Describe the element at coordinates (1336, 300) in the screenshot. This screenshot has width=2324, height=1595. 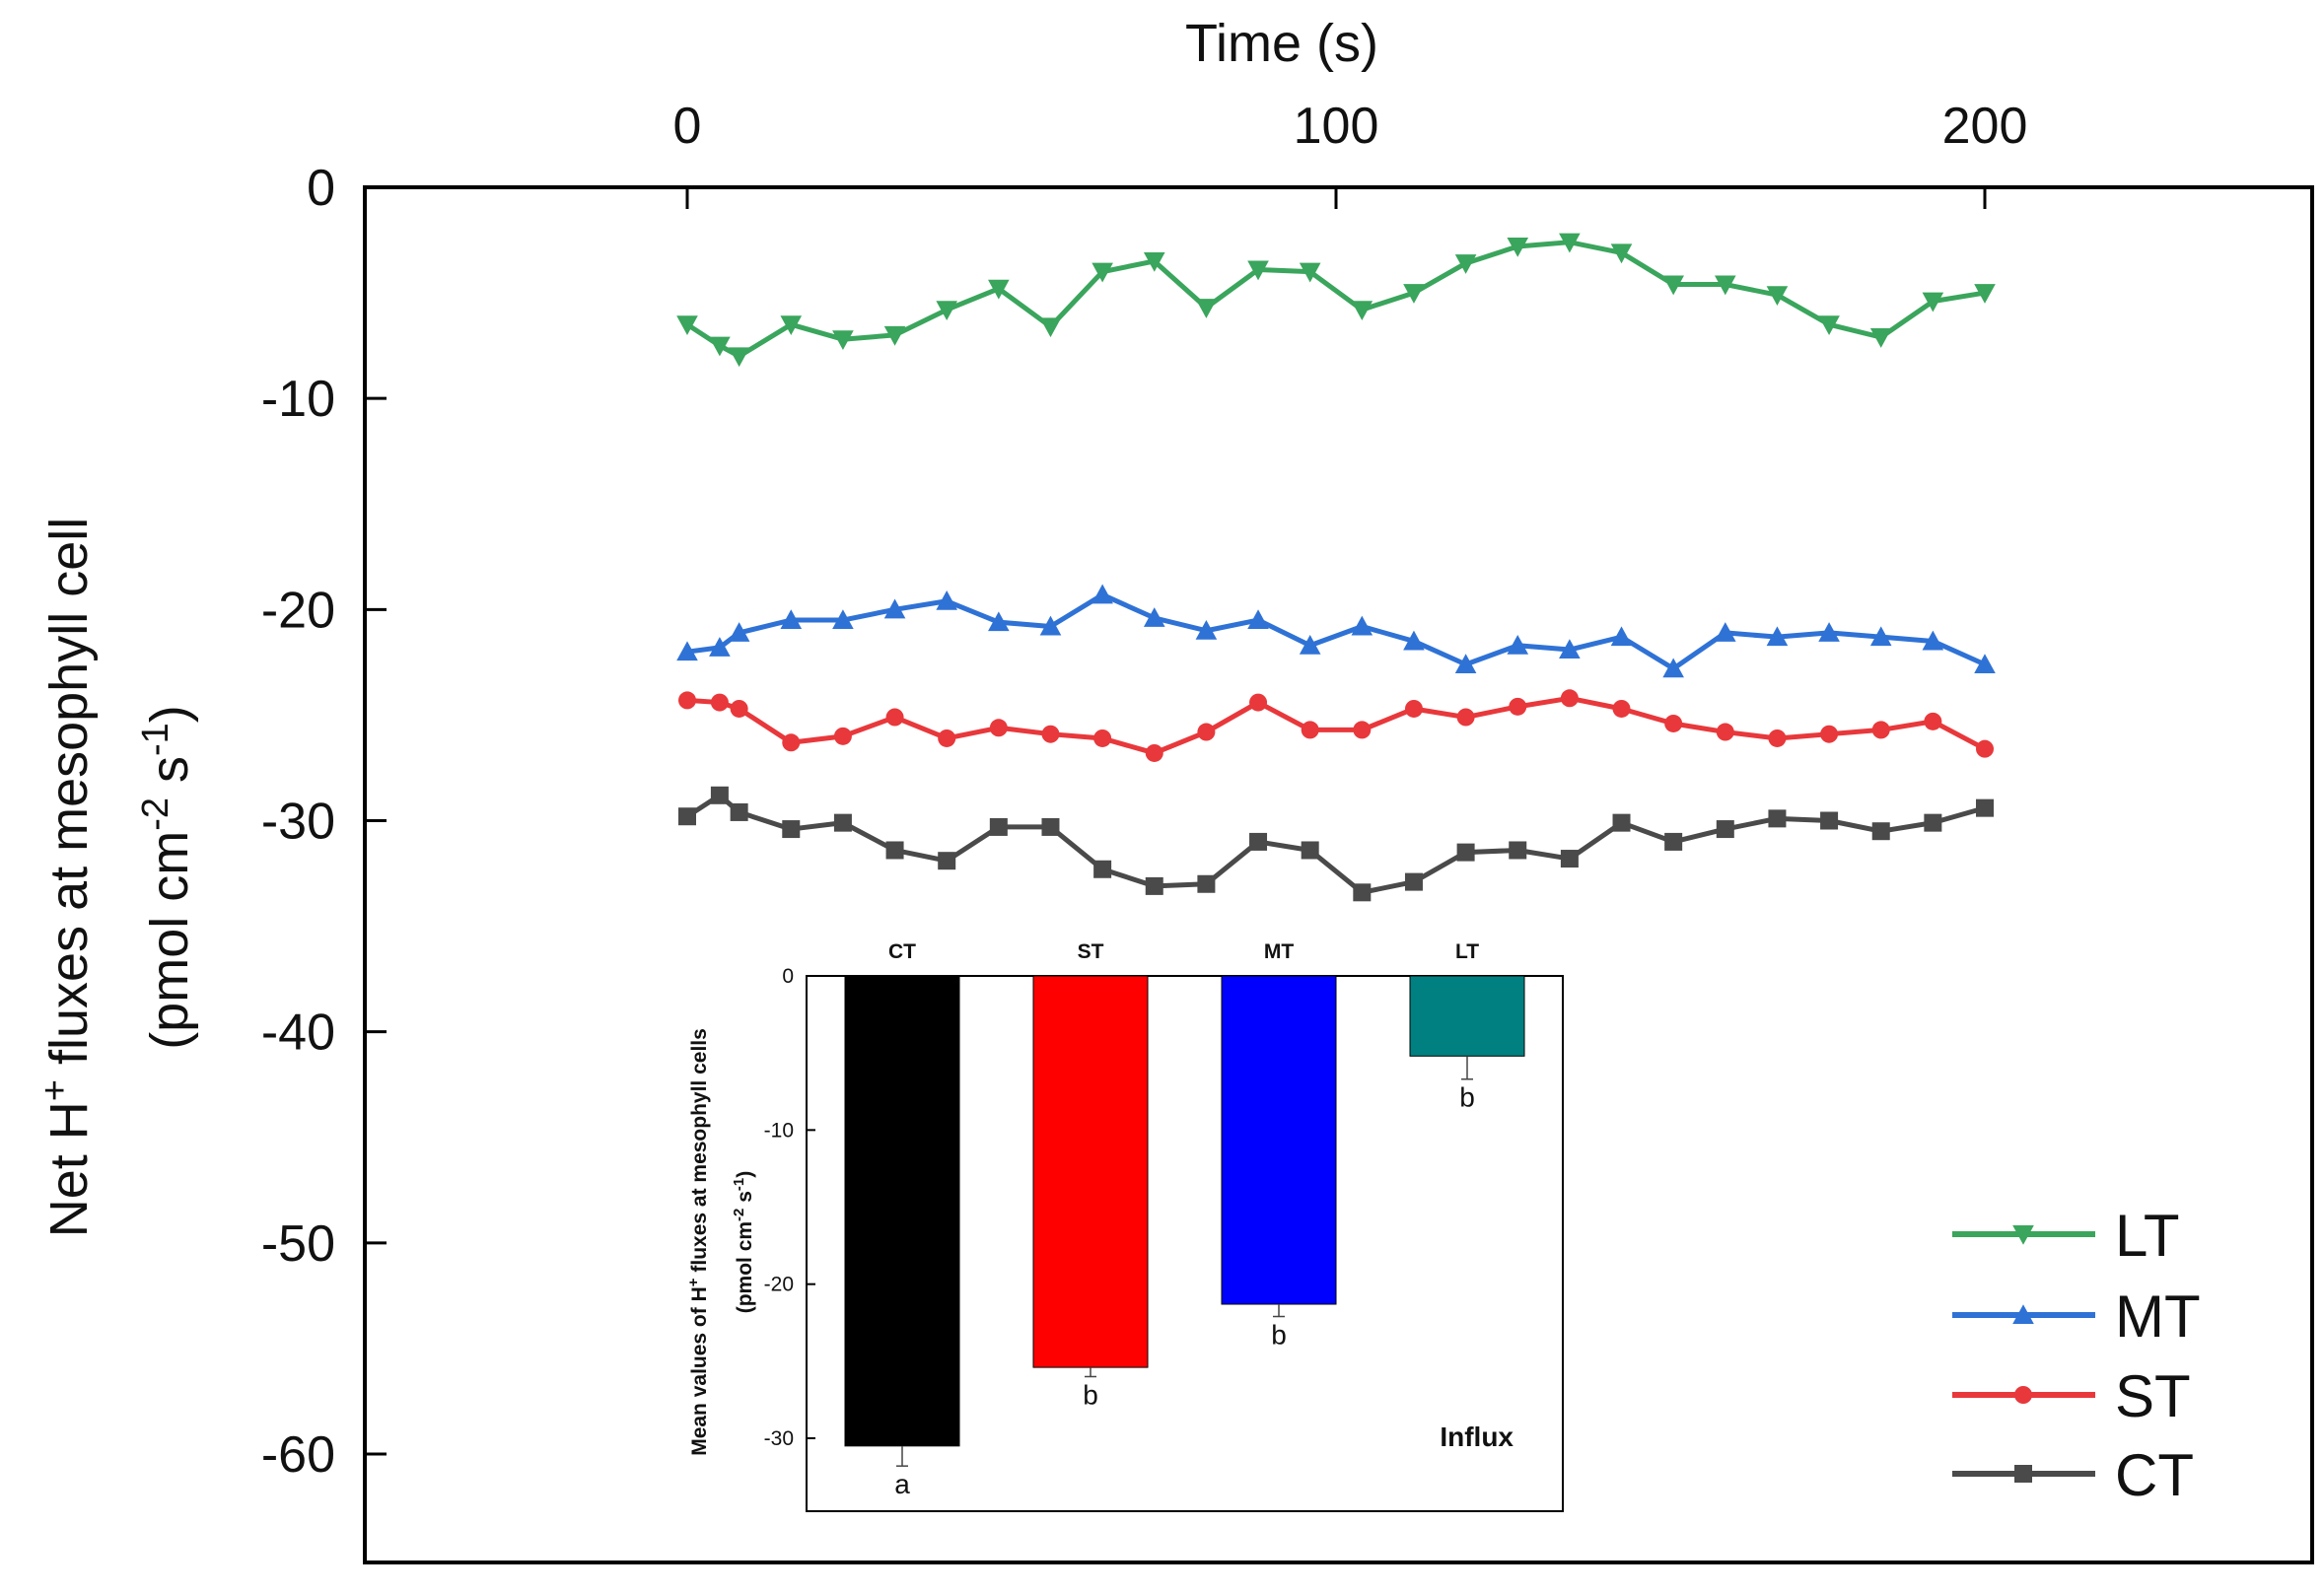
I see `series-lt` at that location.